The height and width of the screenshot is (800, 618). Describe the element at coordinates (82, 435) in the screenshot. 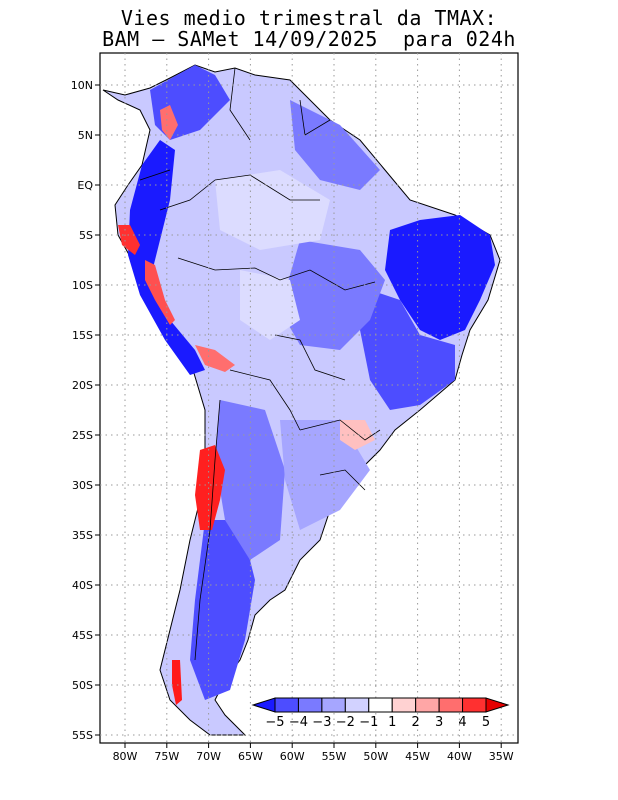

I see `lat-tick-label: 25S` at that location.